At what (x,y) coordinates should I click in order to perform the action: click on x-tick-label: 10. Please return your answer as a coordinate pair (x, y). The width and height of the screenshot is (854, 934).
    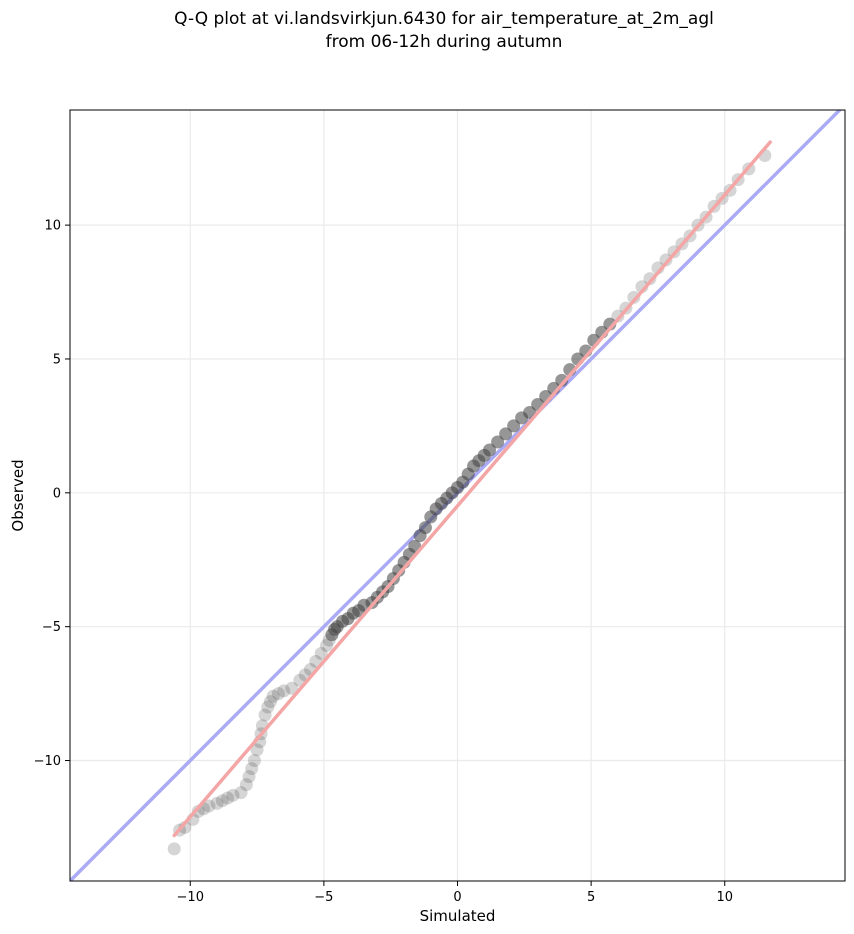
    Looking at the image, I should click on (724, 897).